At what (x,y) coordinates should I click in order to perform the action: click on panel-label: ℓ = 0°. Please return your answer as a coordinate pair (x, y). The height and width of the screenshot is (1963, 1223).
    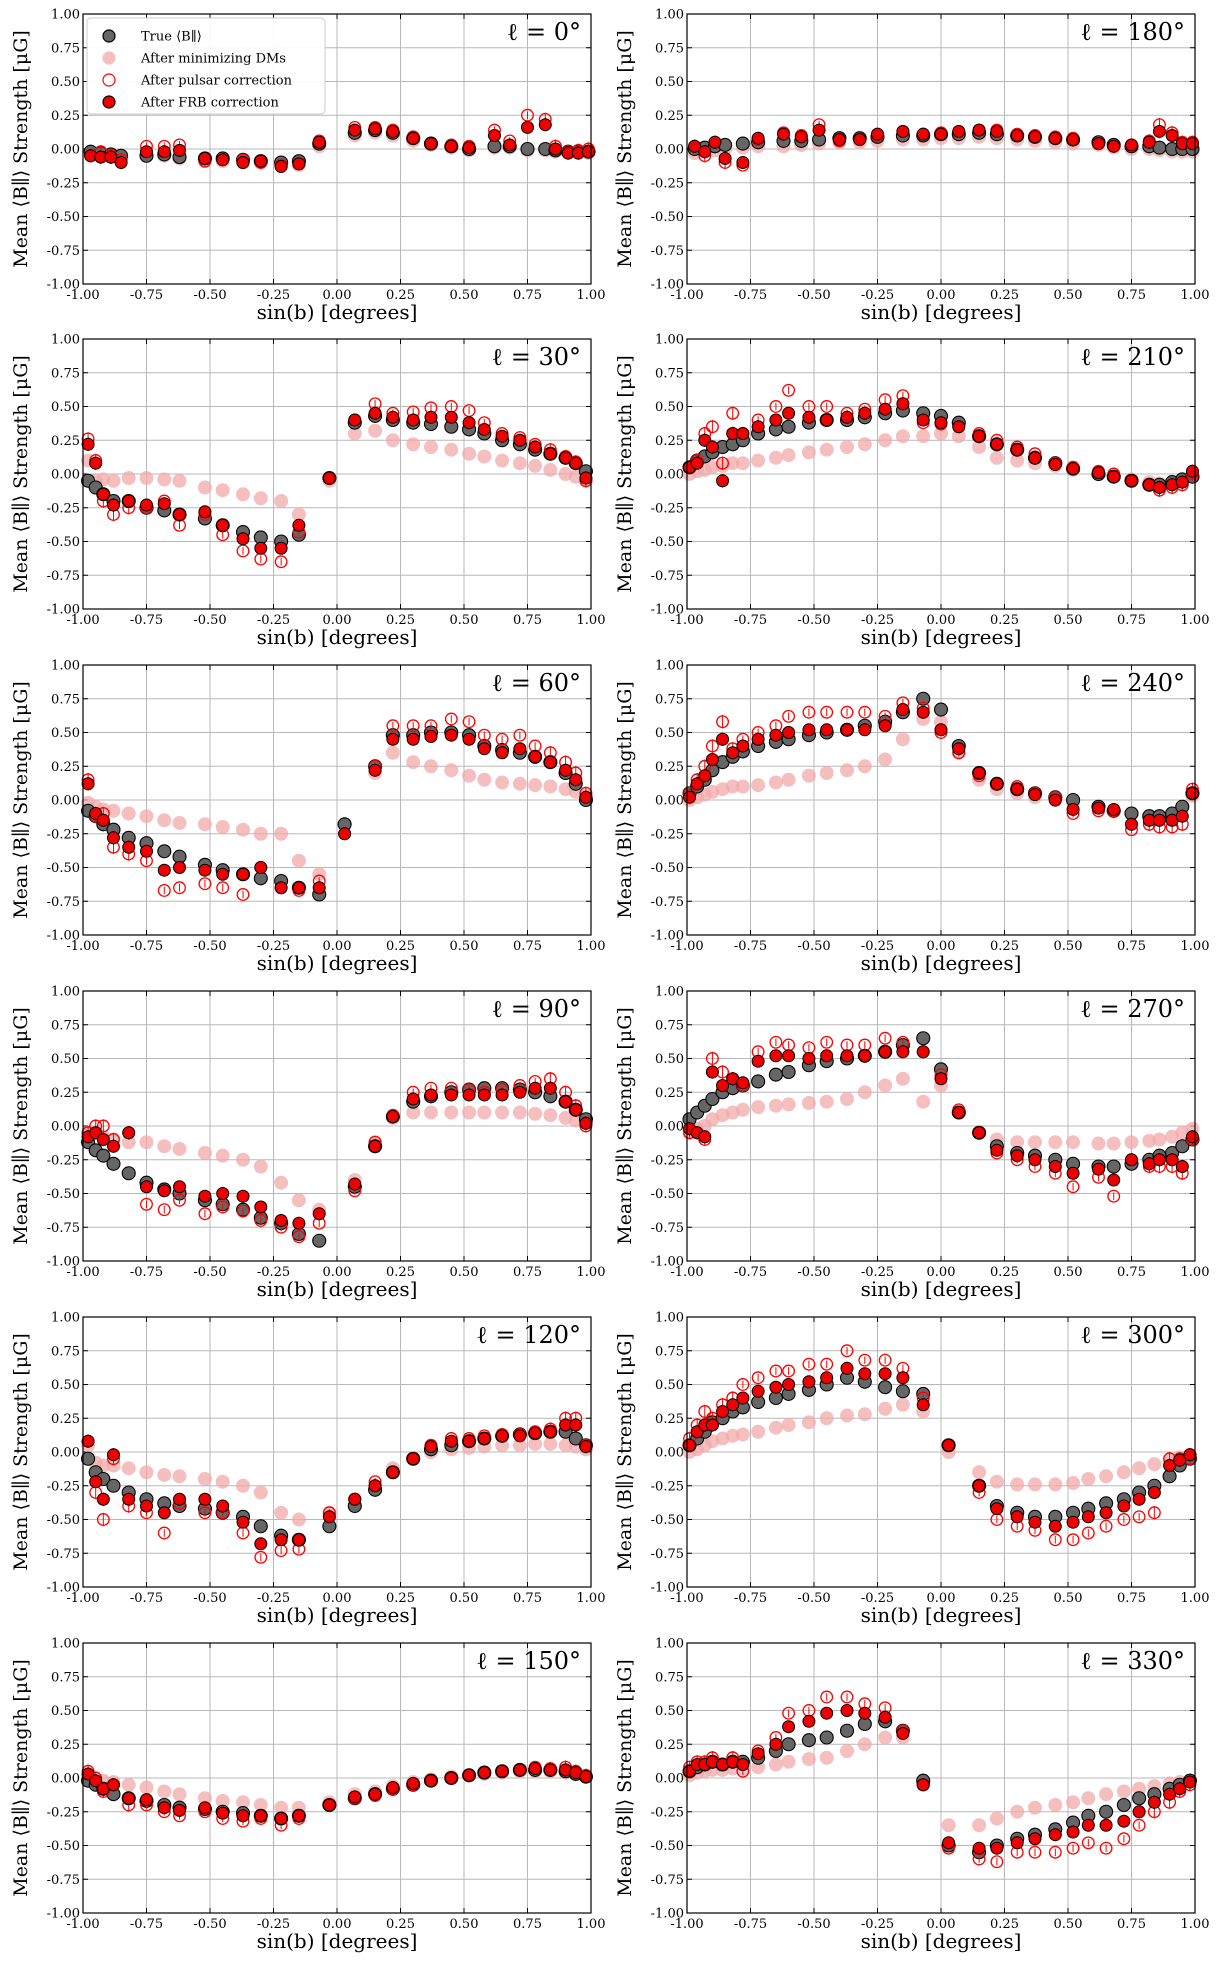
    Looking at the image, I should click on (544, 32).